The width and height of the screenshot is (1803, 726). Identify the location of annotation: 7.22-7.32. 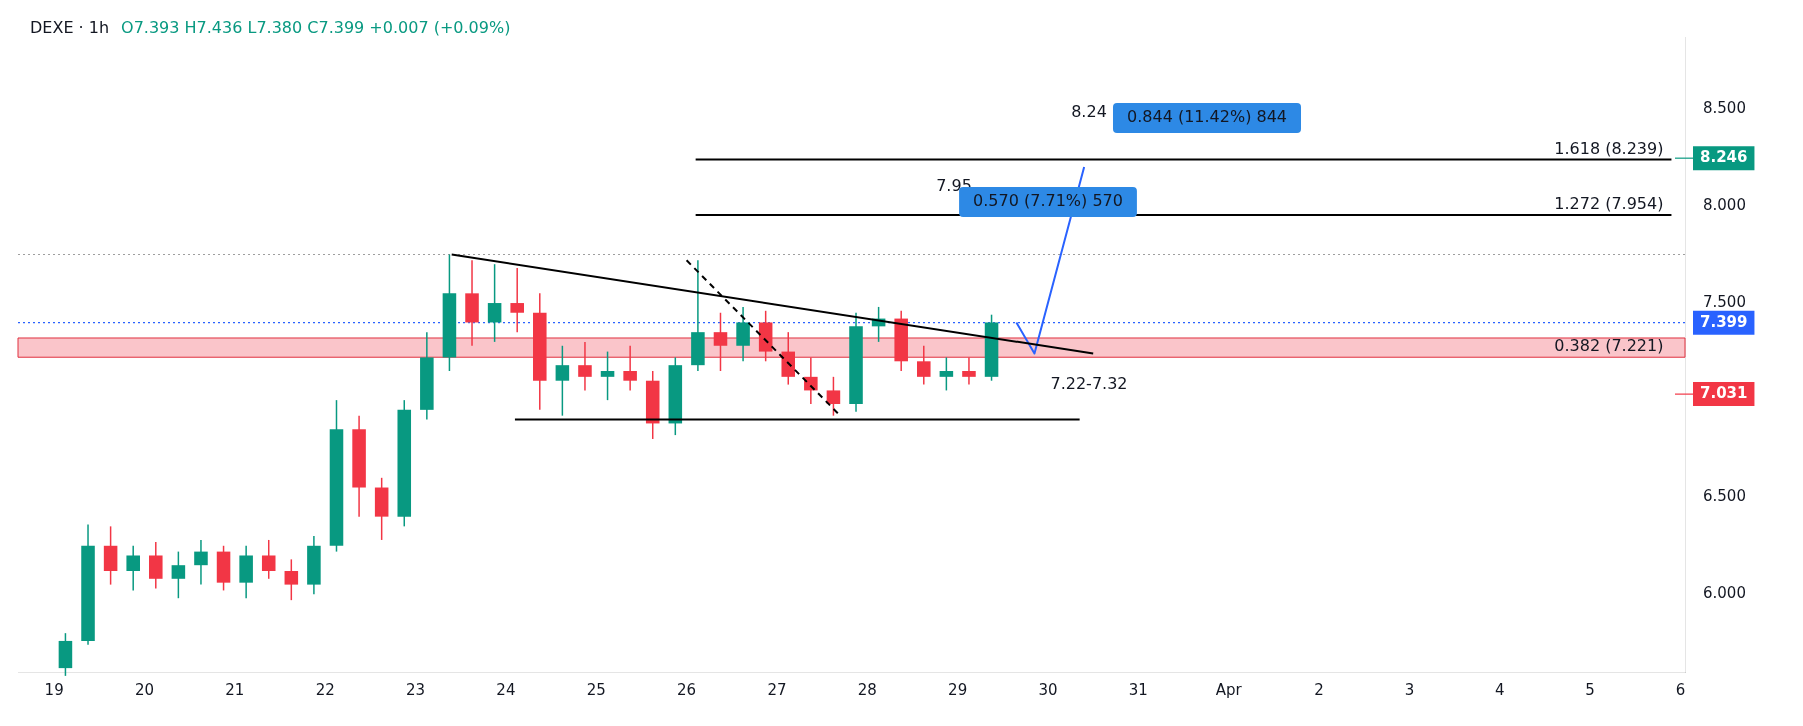
(1089, 384).